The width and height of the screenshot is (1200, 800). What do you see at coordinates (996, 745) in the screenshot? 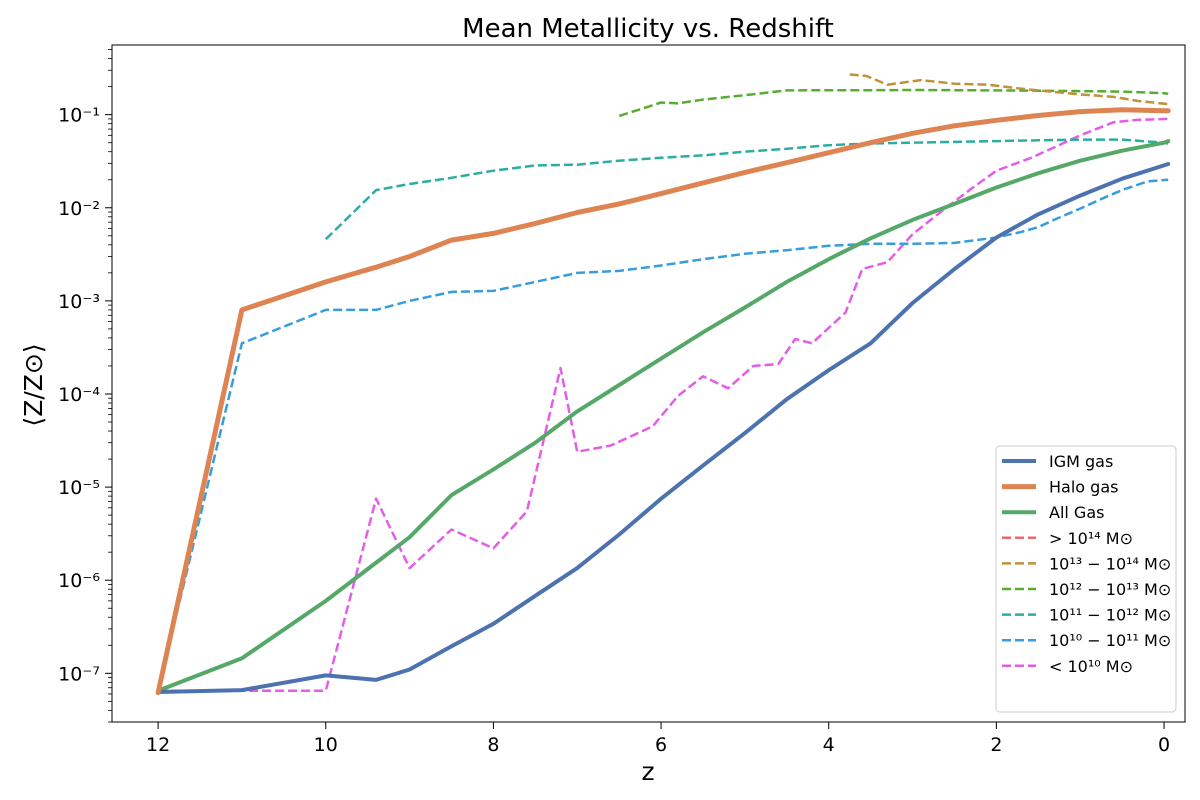
I see `x-tick-label: 2` at bounding box center [996, 745].